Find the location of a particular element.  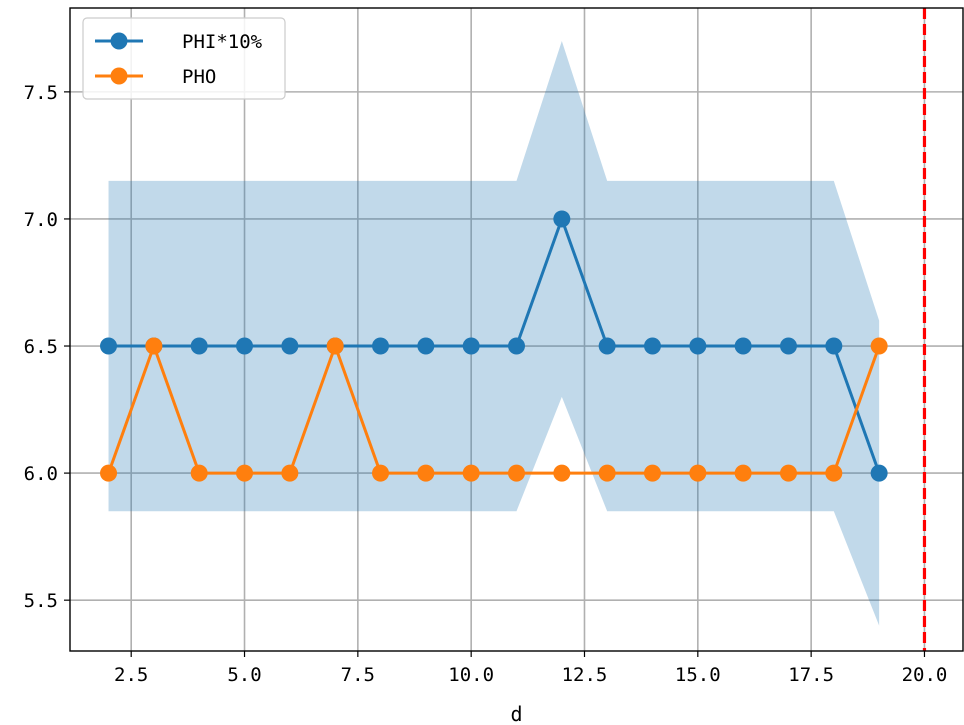

x-axis-label: d is located at coordinates (516, 713).